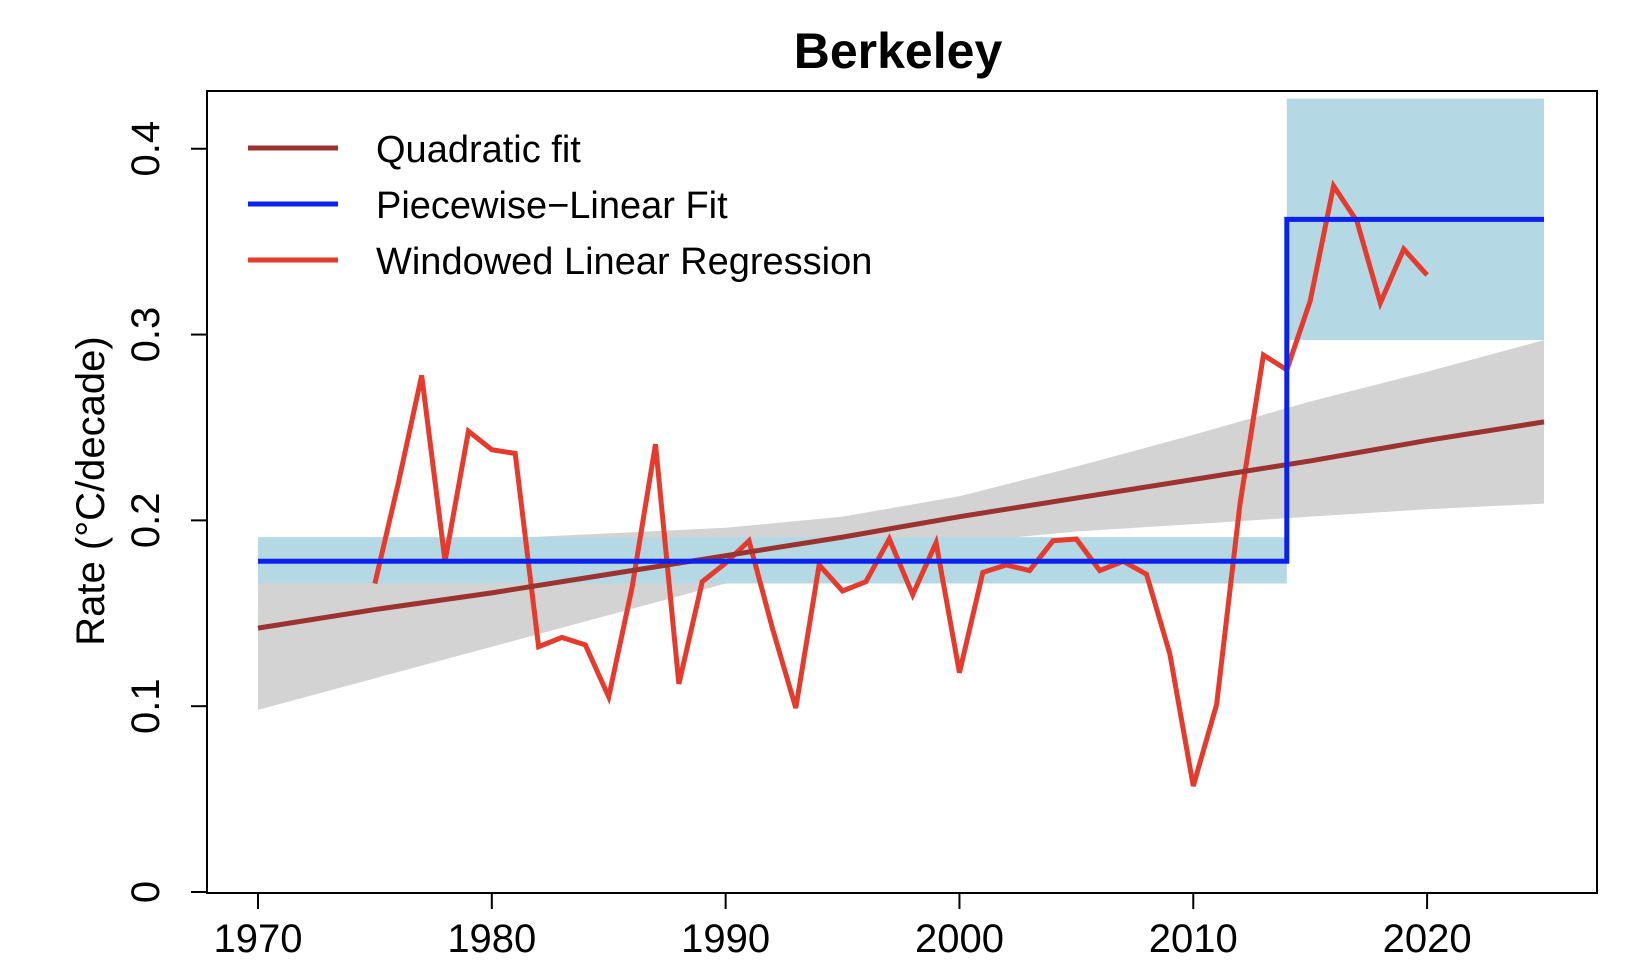  I want to click on y-tick-label: 0.1, so click(146, 706).